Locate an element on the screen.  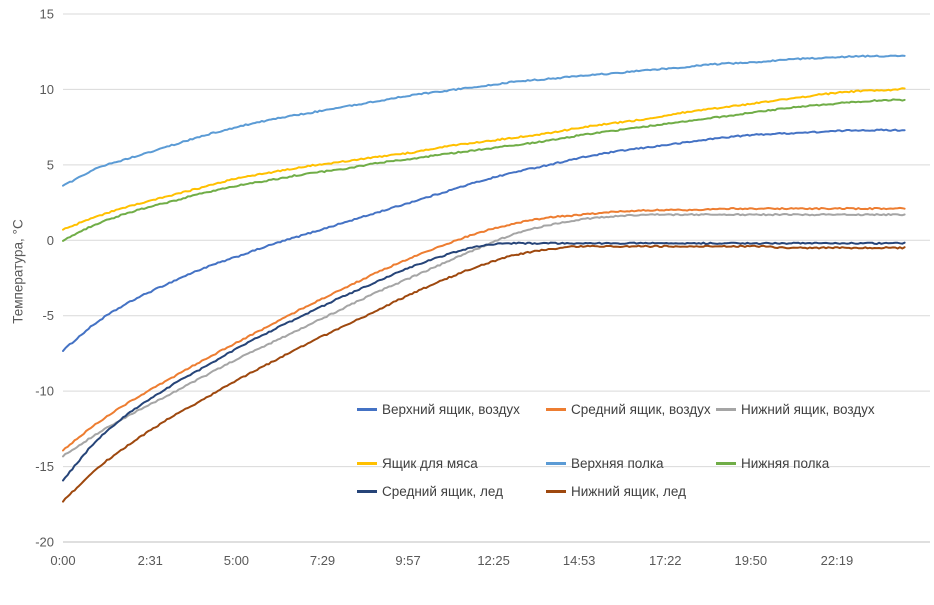
y-tick-label: -10 is located at coordinates (44, 391).